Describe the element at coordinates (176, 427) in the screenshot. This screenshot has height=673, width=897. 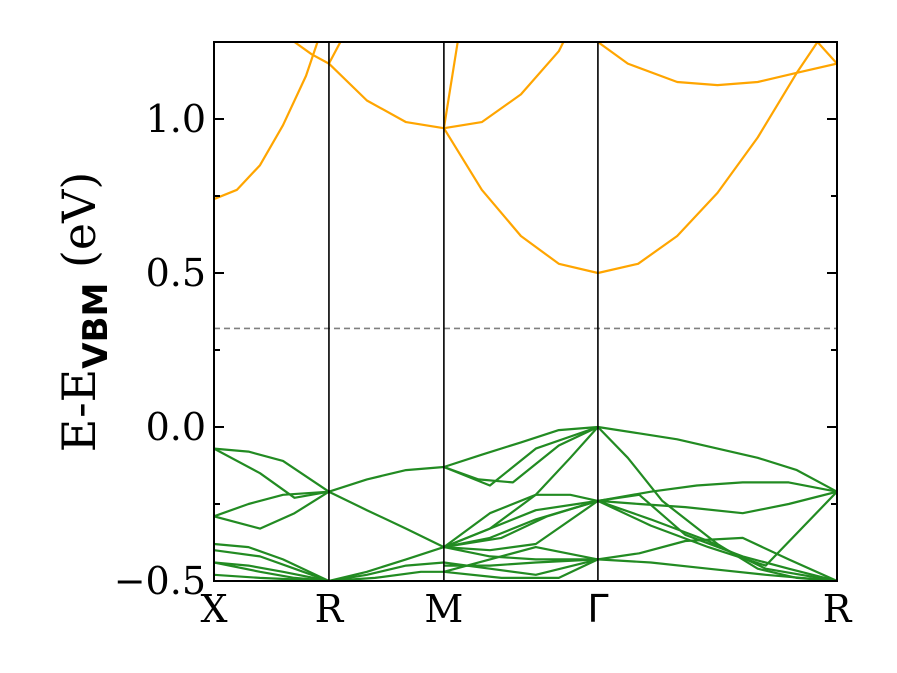
I see `y-tick-label: 0.0` at that location.